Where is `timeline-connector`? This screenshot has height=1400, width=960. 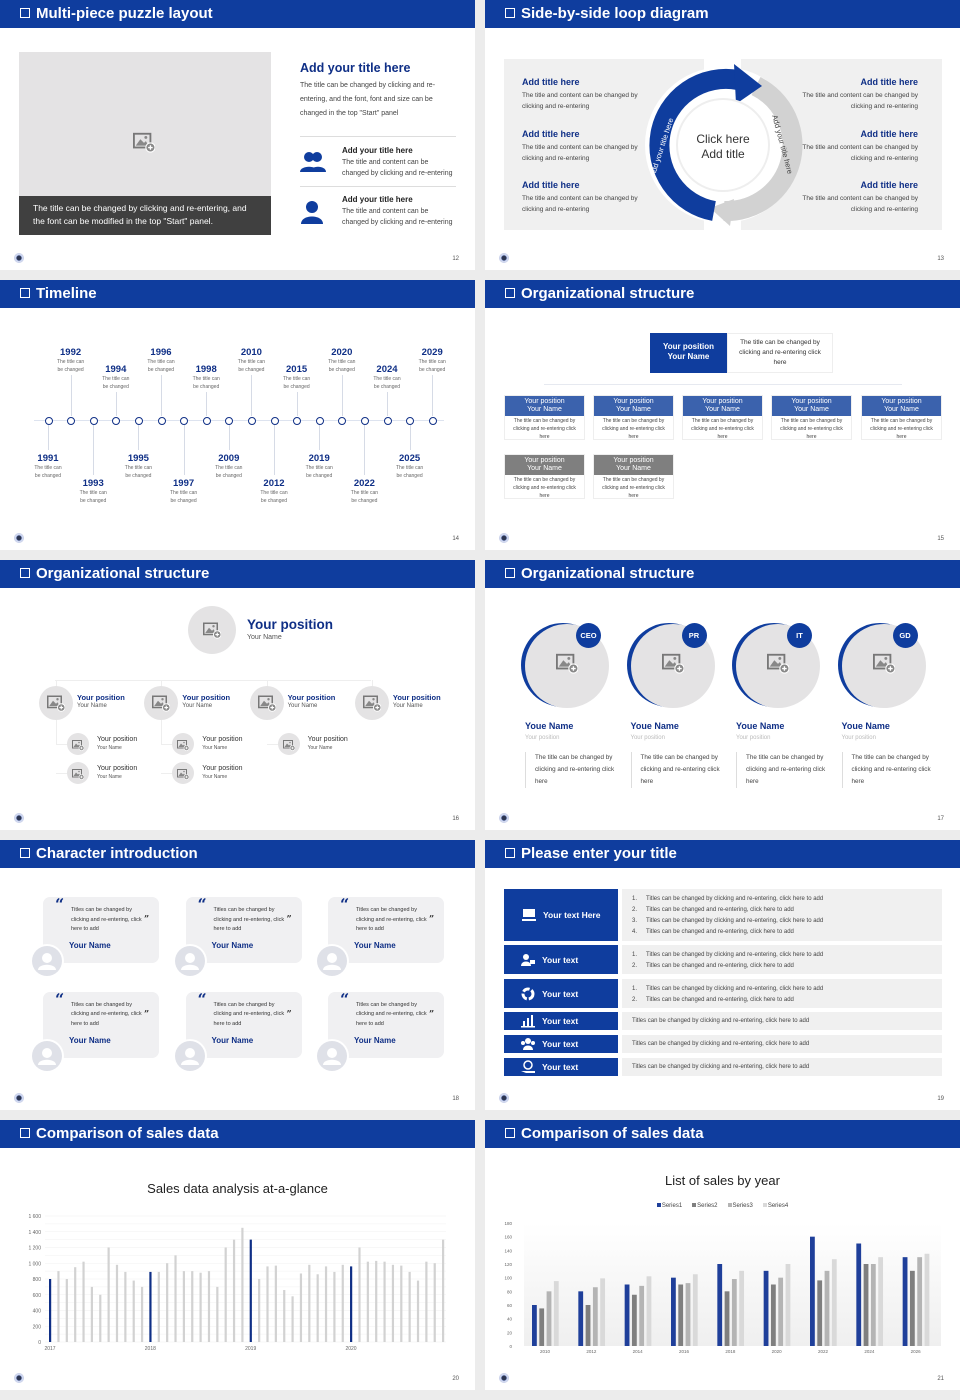
timeline-connector is located at coordinates (297, 404).